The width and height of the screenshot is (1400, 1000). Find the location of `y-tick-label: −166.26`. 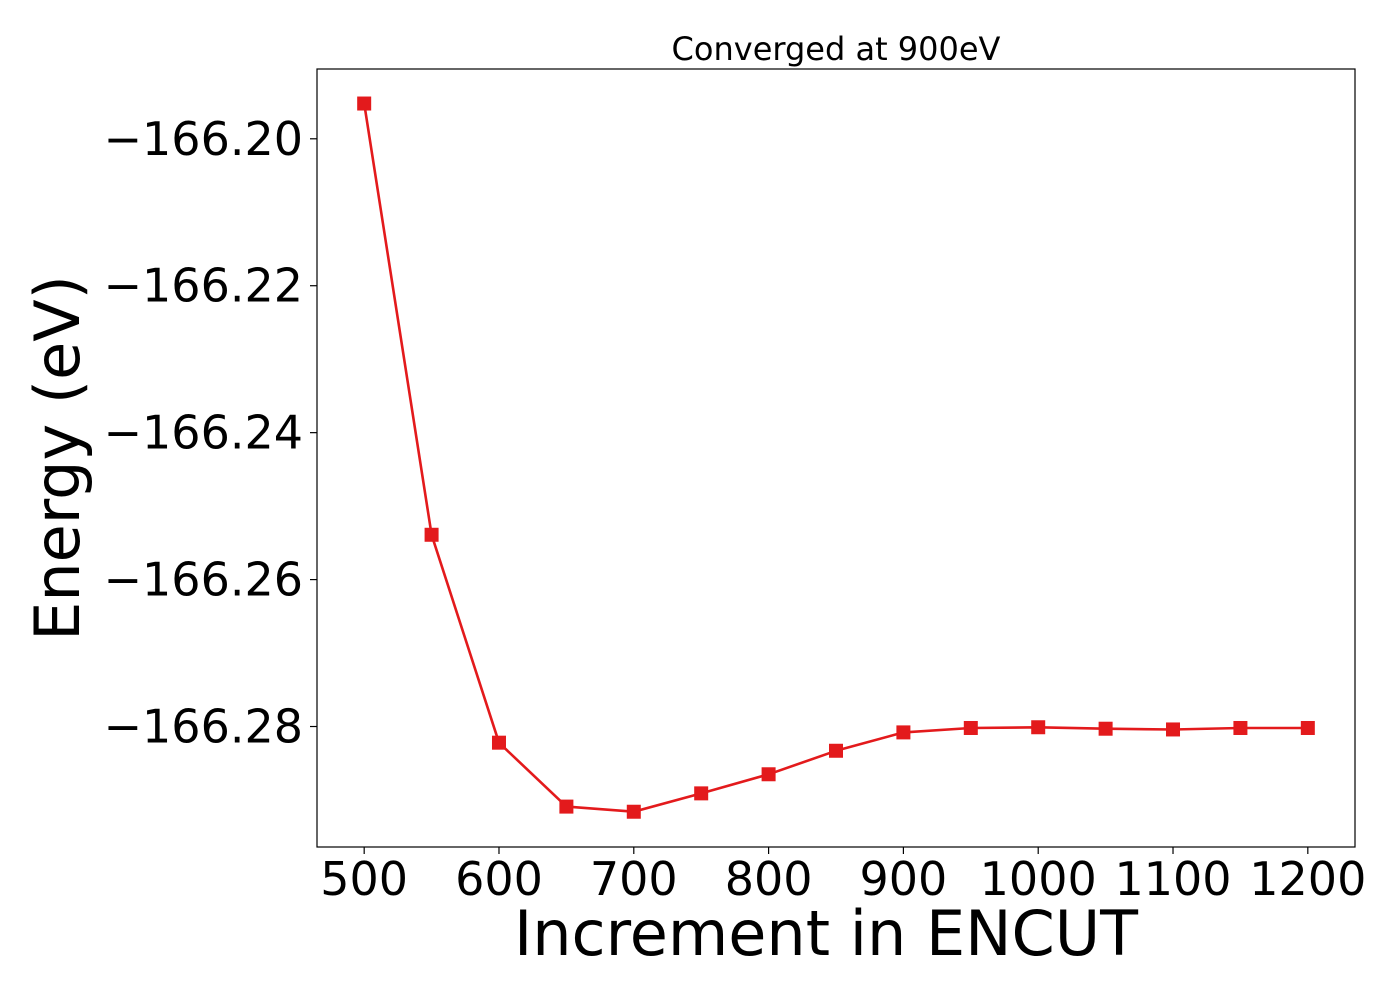

y-tick-label: −166.26 is located at coordinates (204, 580).